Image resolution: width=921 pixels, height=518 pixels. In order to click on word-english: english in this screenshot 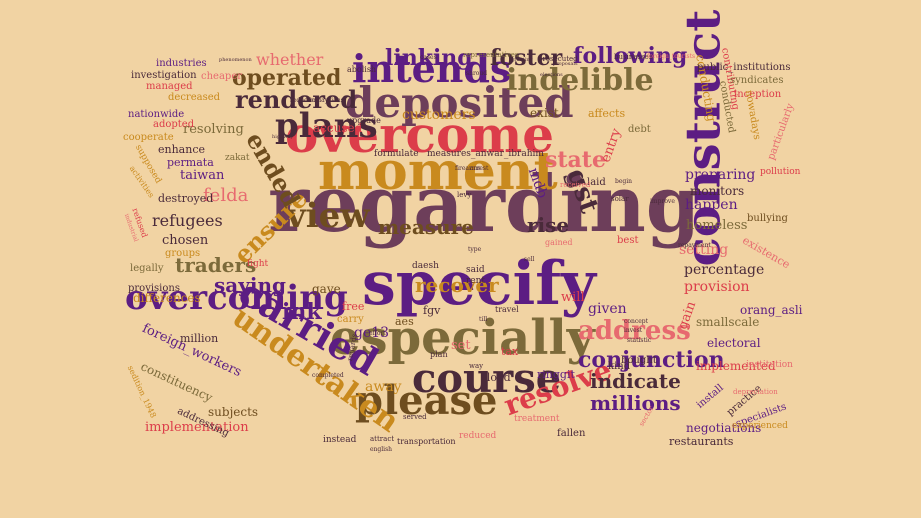, I will do `click(381, 449)`.